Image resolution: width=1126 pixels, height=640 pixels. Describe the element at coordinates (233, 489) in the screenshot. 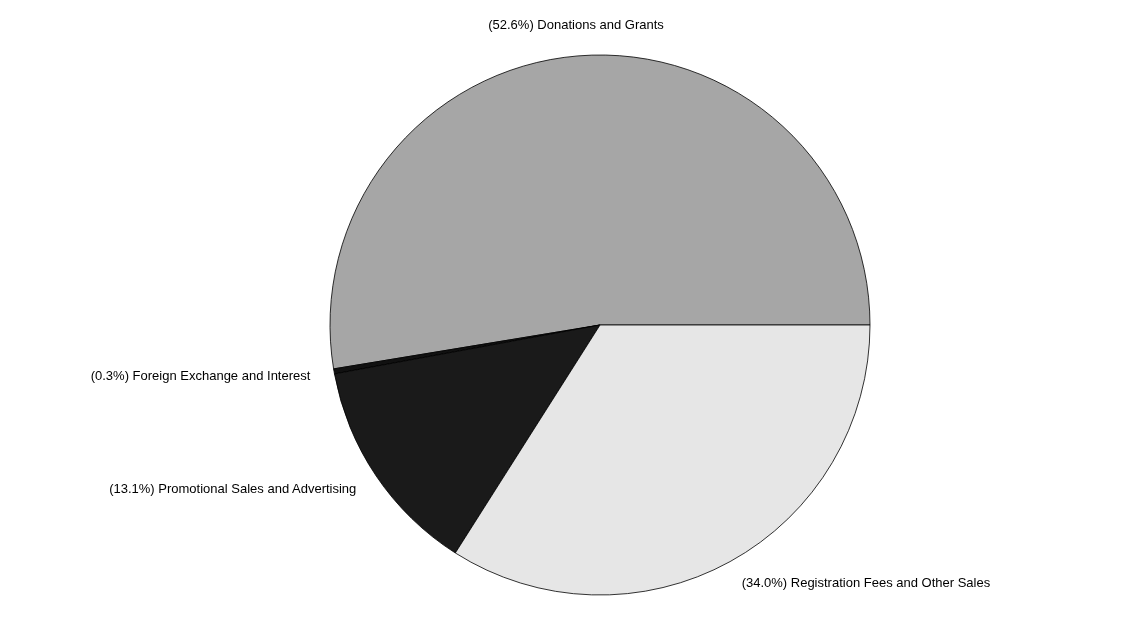

I see `slice-label: (13.1%) Promotional Sales and Advertising` at that location.